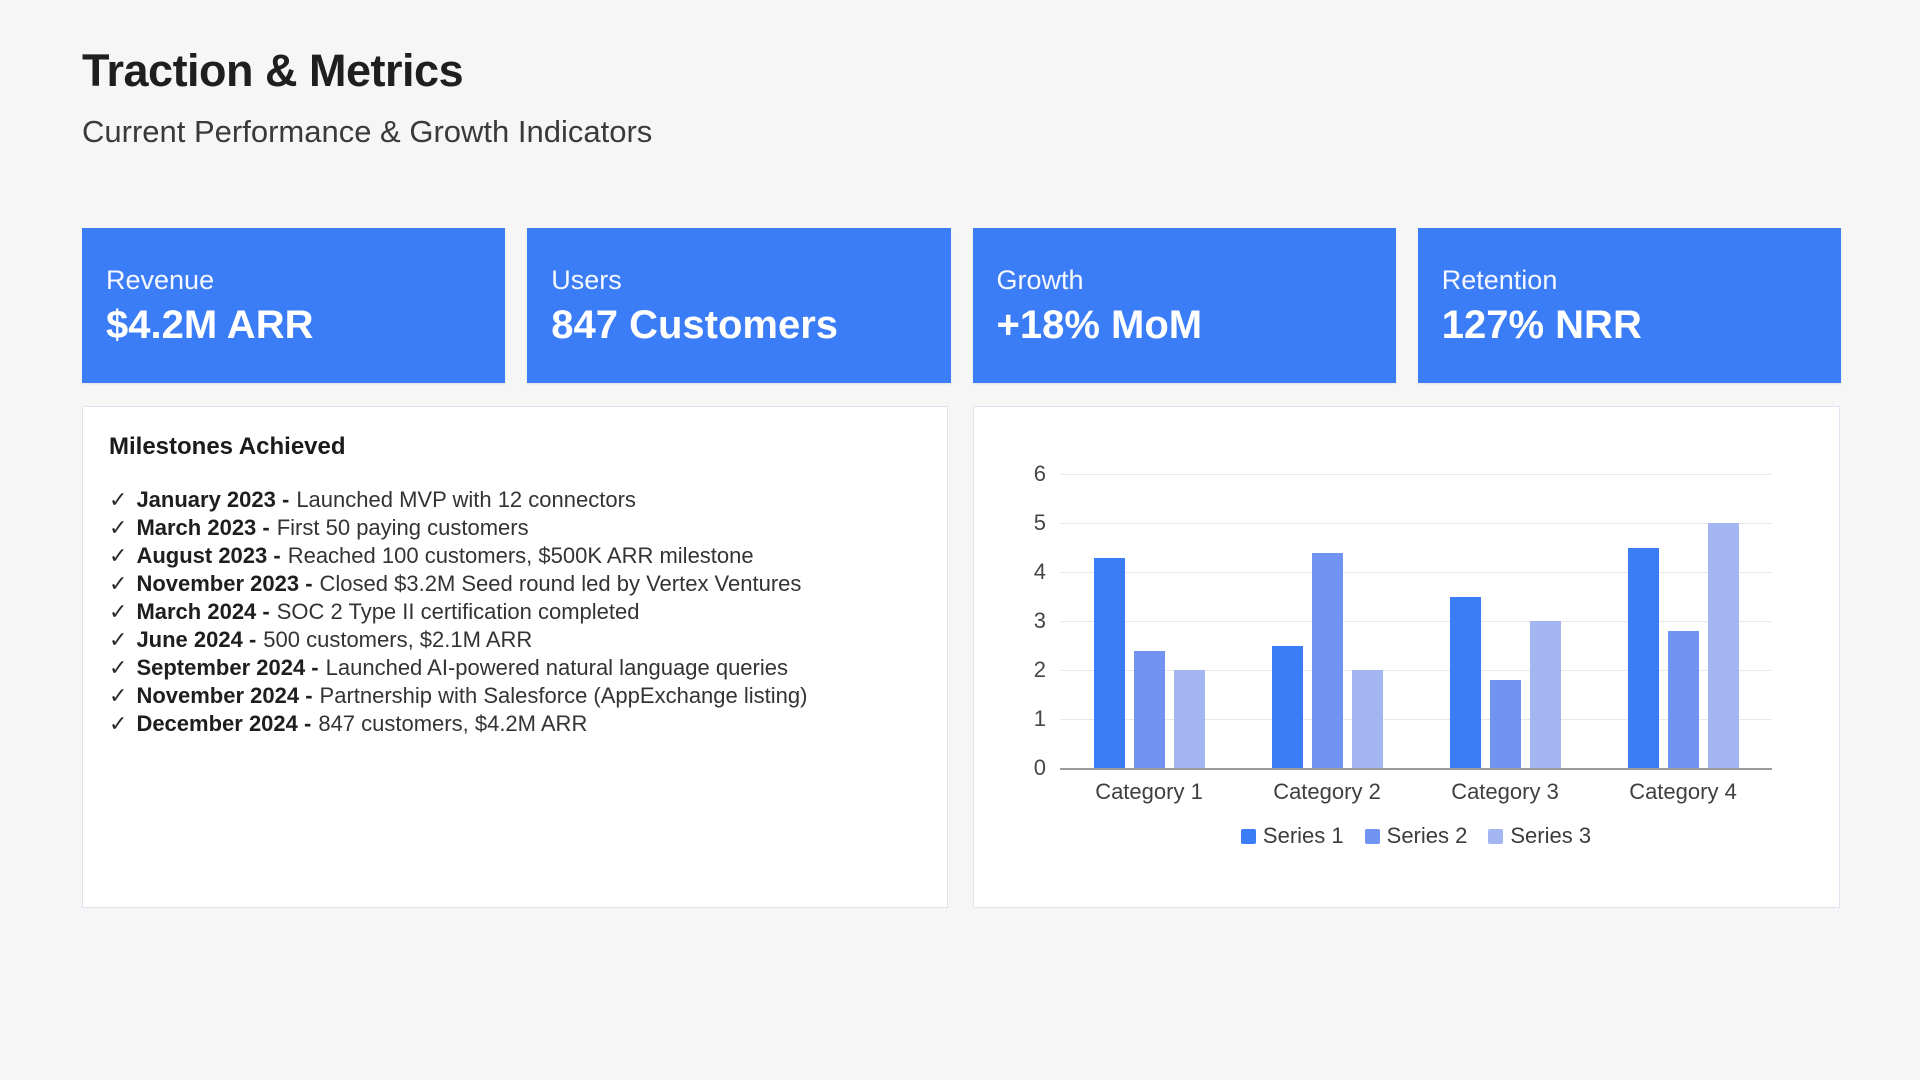  What do you see at coordinates (1499, 280) in the screenshot?
I see `metric-card-label: Retention` at bounding box center [1499, 280].